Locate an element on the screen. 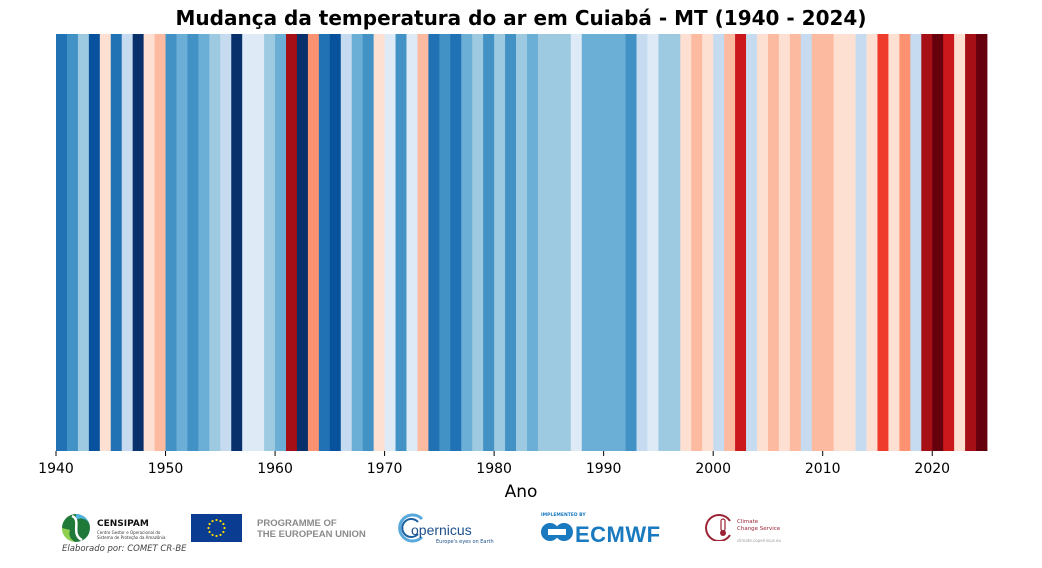  stripe-2009 is located at coordinates (817, 242).